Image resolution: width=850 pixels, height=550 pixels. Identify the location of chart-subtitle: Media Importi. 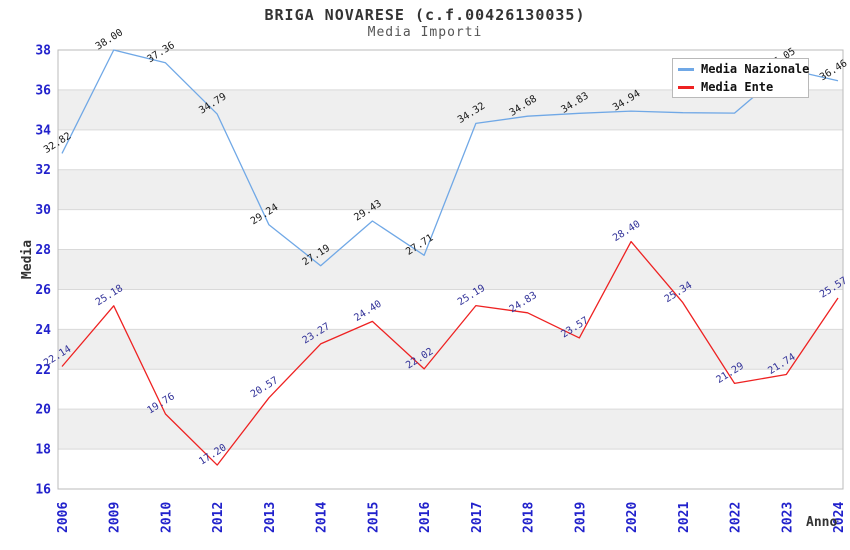
(425, 32).